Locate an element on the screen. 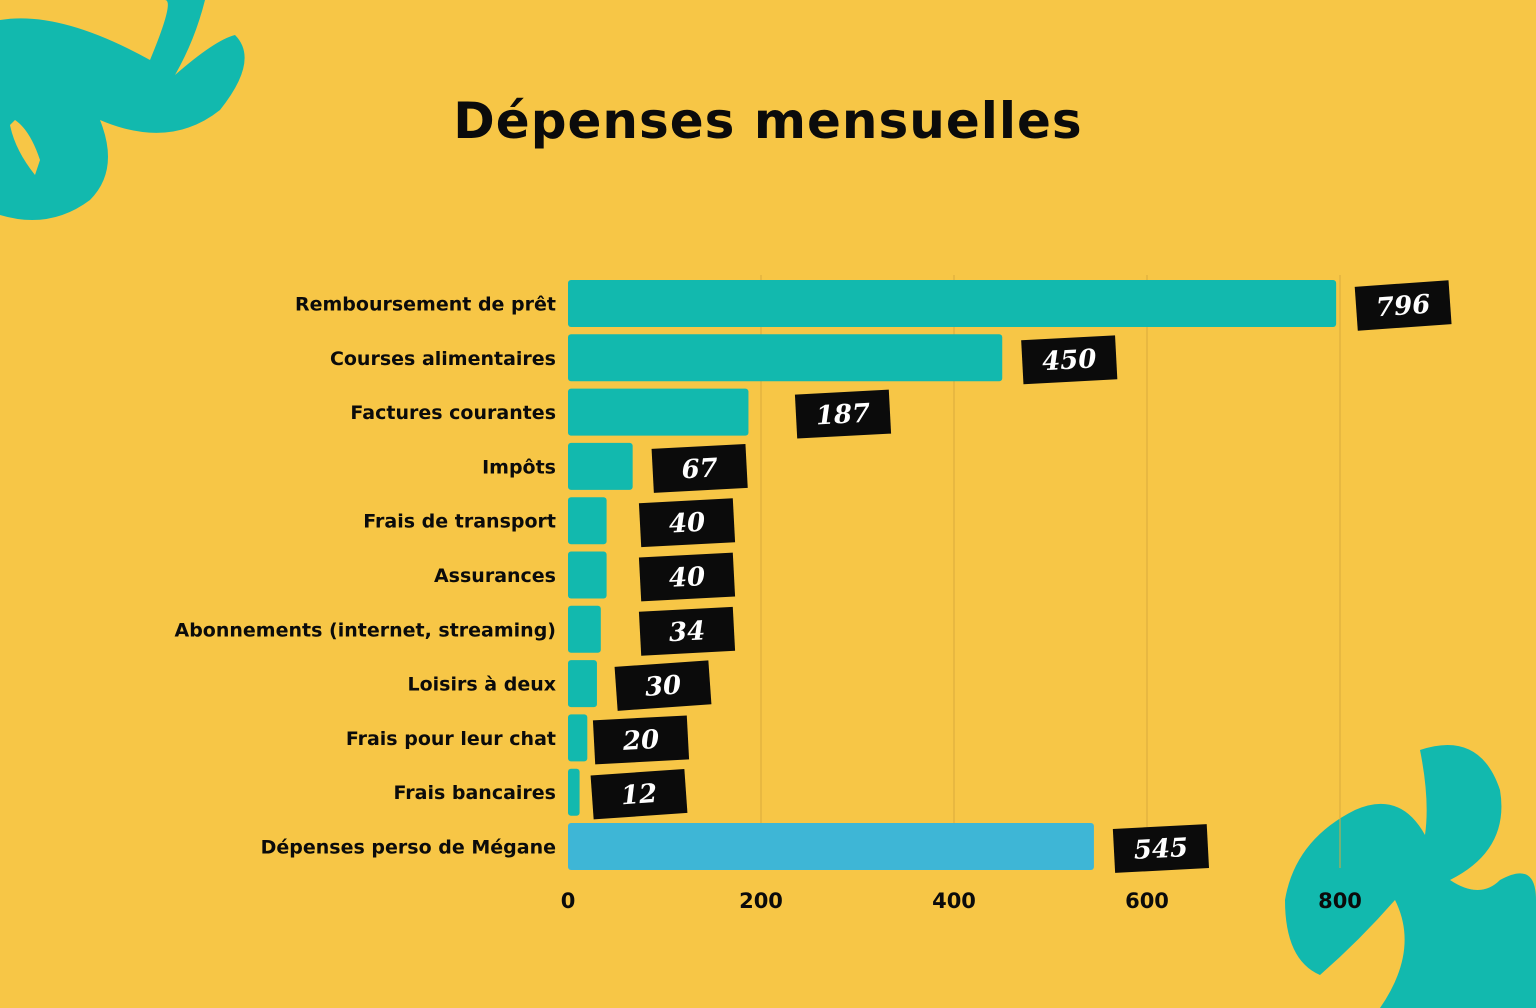 The width and height of the screenshot is (1536, 1008). data-label-8: 30 is located at coordinates (663, 685).